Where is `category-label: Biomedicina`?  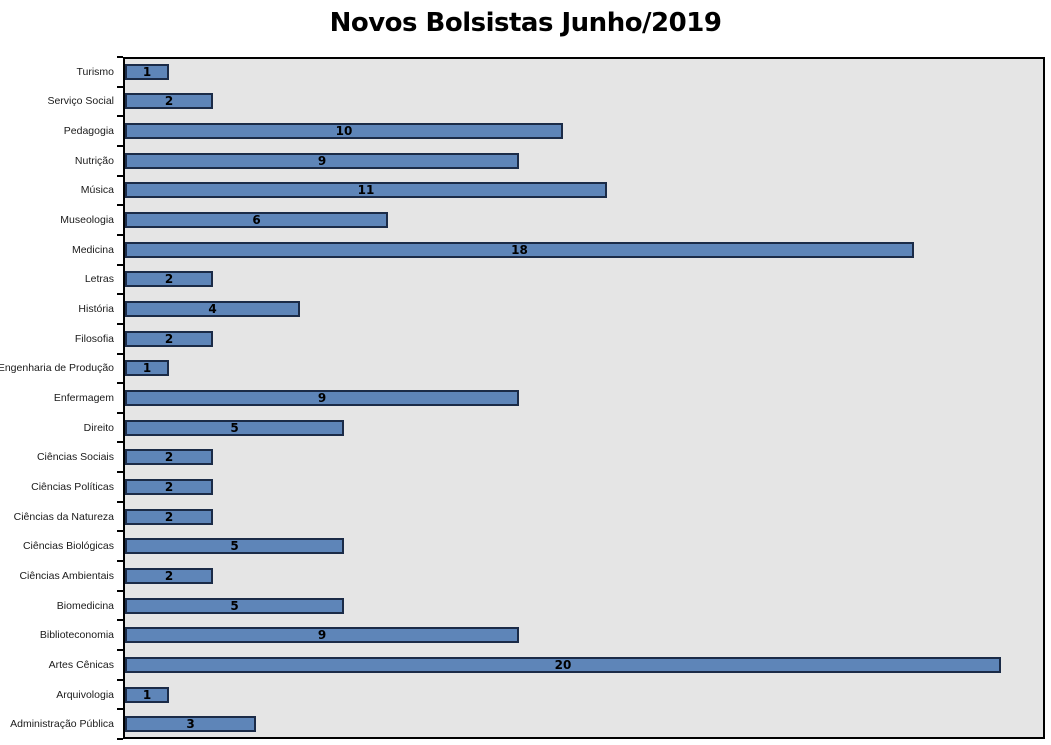 category-label: Biomedicina is located at coordinates (85, 605).